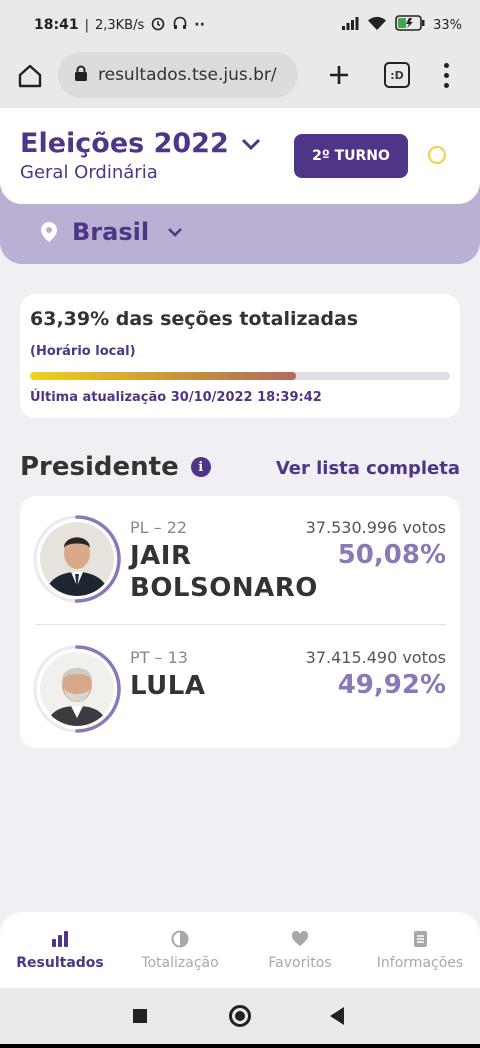  I want to click on election-title: Eleições 2022, so click(124, 143).